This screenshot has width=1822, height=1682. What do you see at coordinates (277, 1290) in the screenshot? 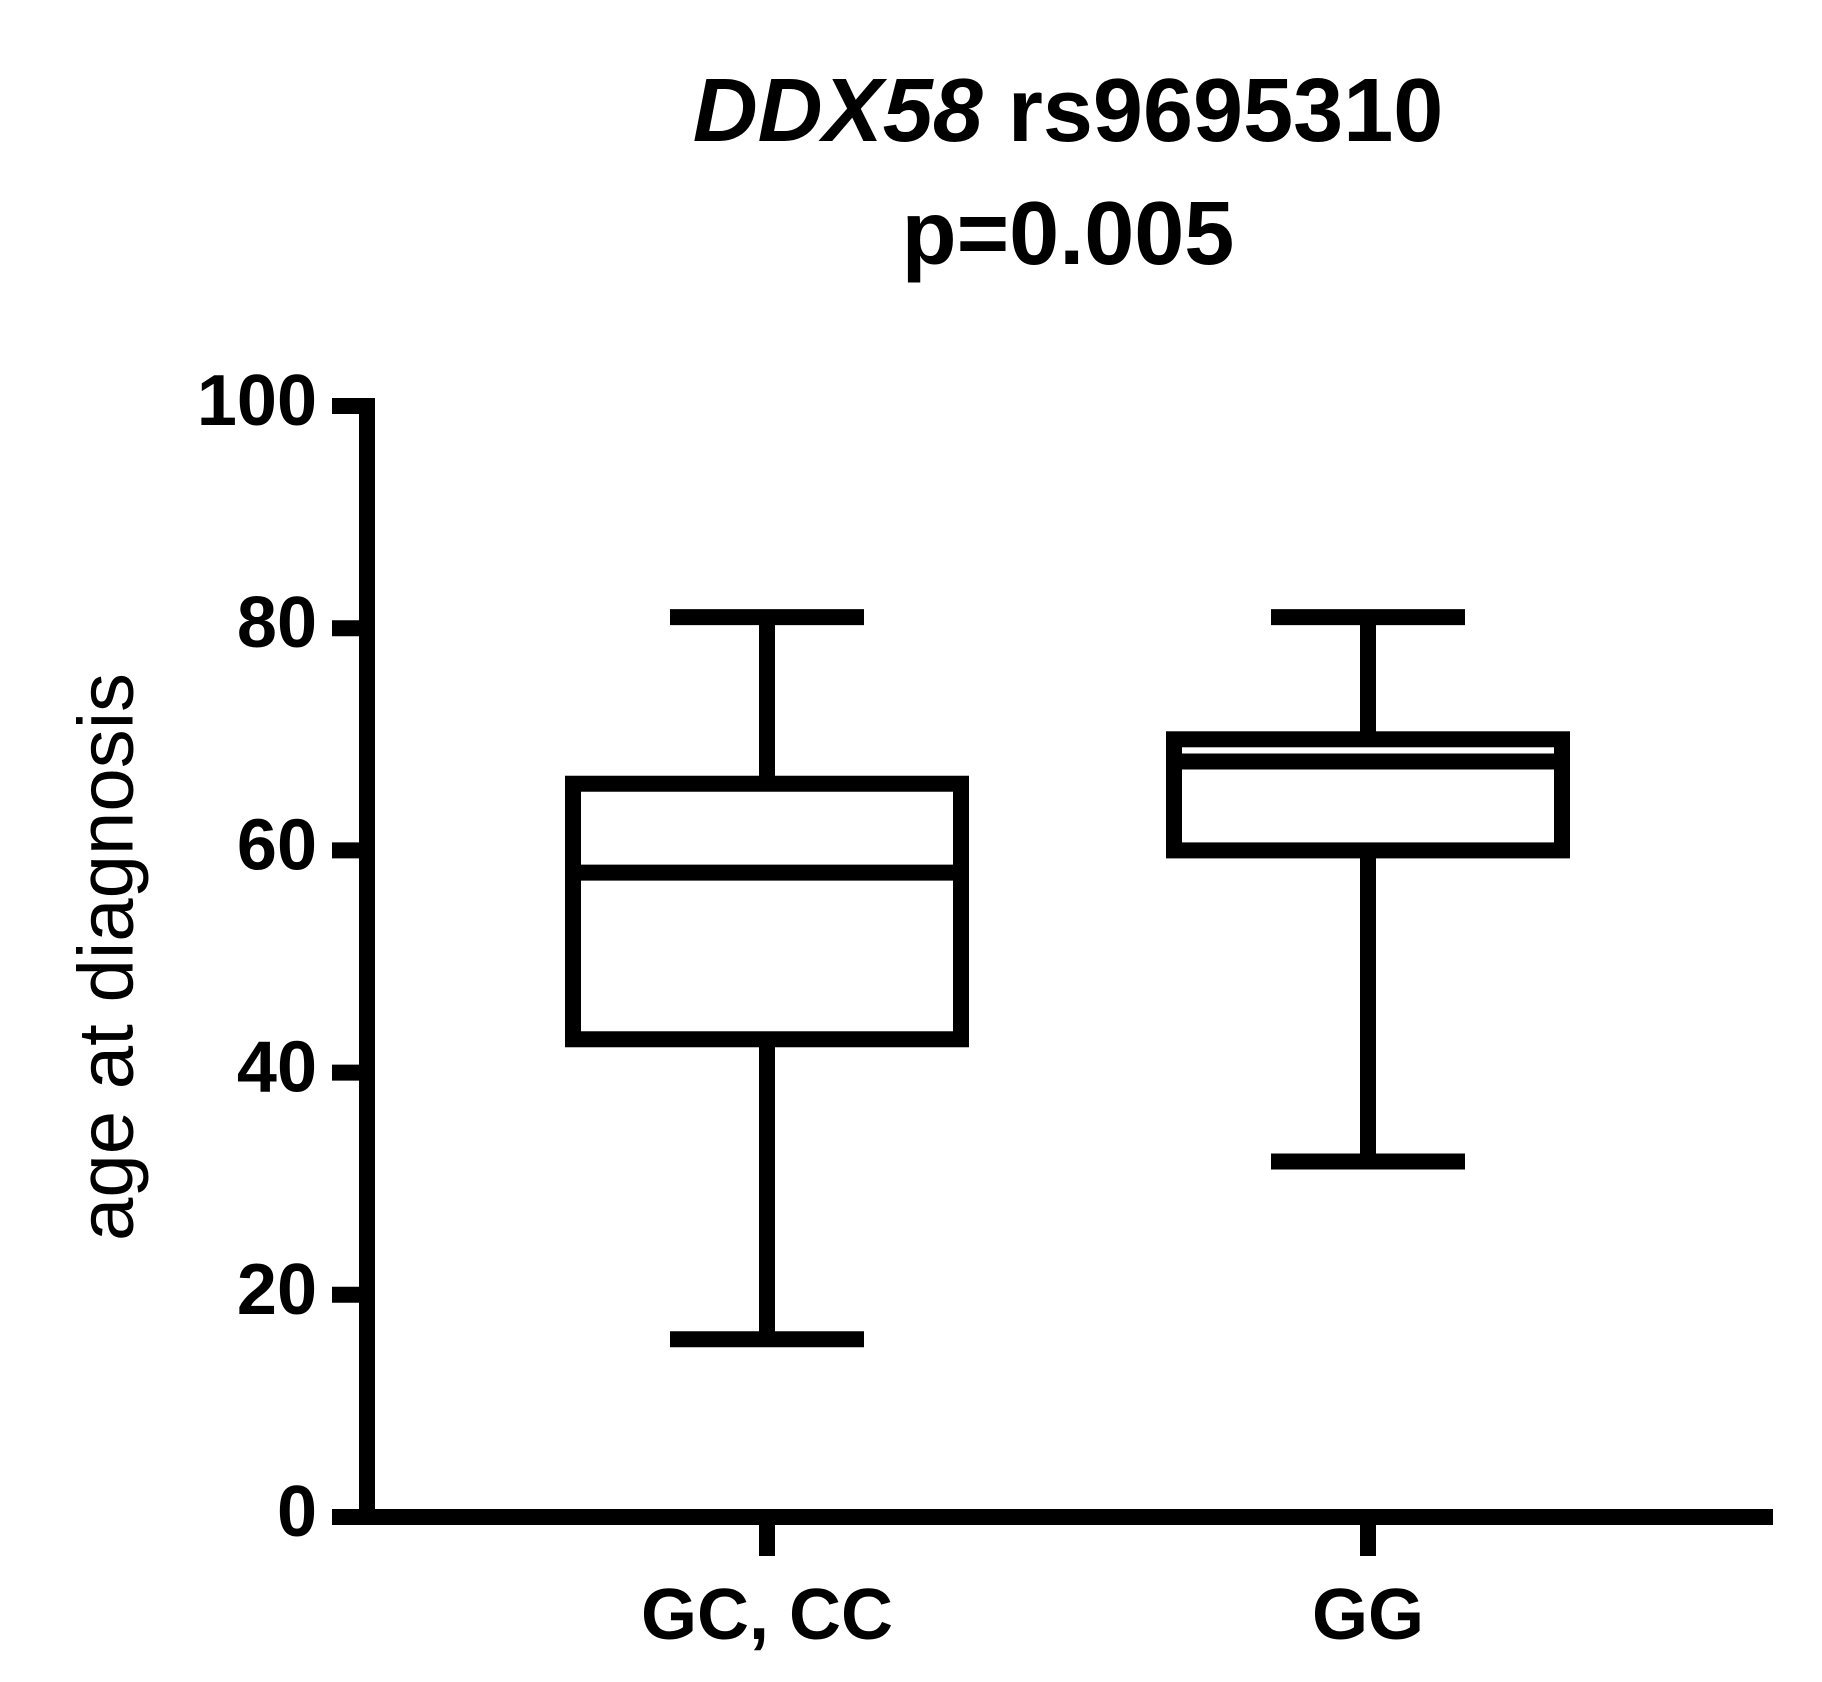
I see `y-tick-label: 20` at bounding box center [277, 1290].